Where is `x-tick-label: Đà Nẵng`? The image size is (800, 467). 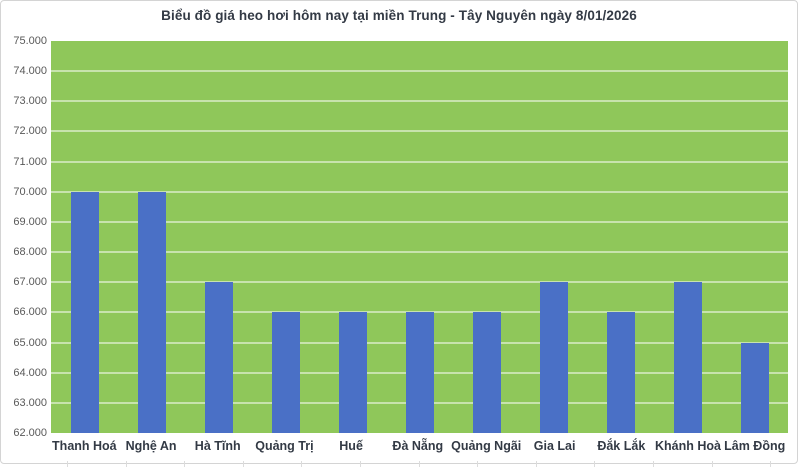
x-tick-label: Đà Nẵng is located at coordinates (418, 446).